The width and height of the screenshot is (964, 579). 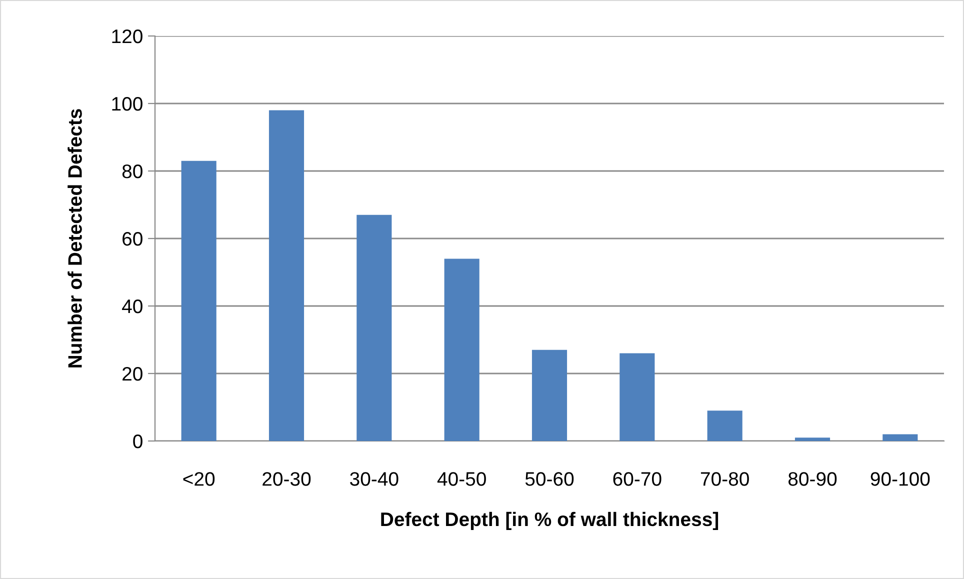 What do you see at coordinates (900, 479) in the screenshot?
I see `x-tick-label: 90-100` at bounding box center [900, 479].